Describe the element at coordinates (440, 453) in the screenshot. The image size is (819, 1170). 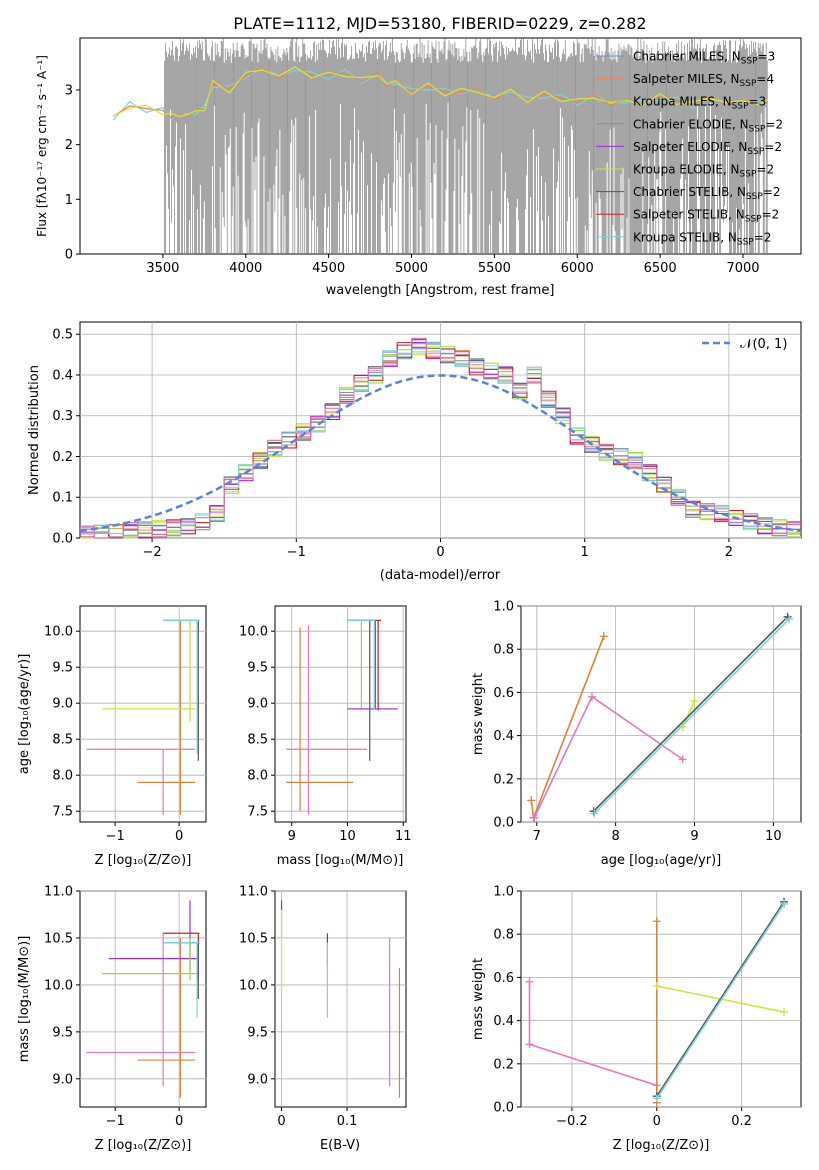
I see `normal-curve` at that location.